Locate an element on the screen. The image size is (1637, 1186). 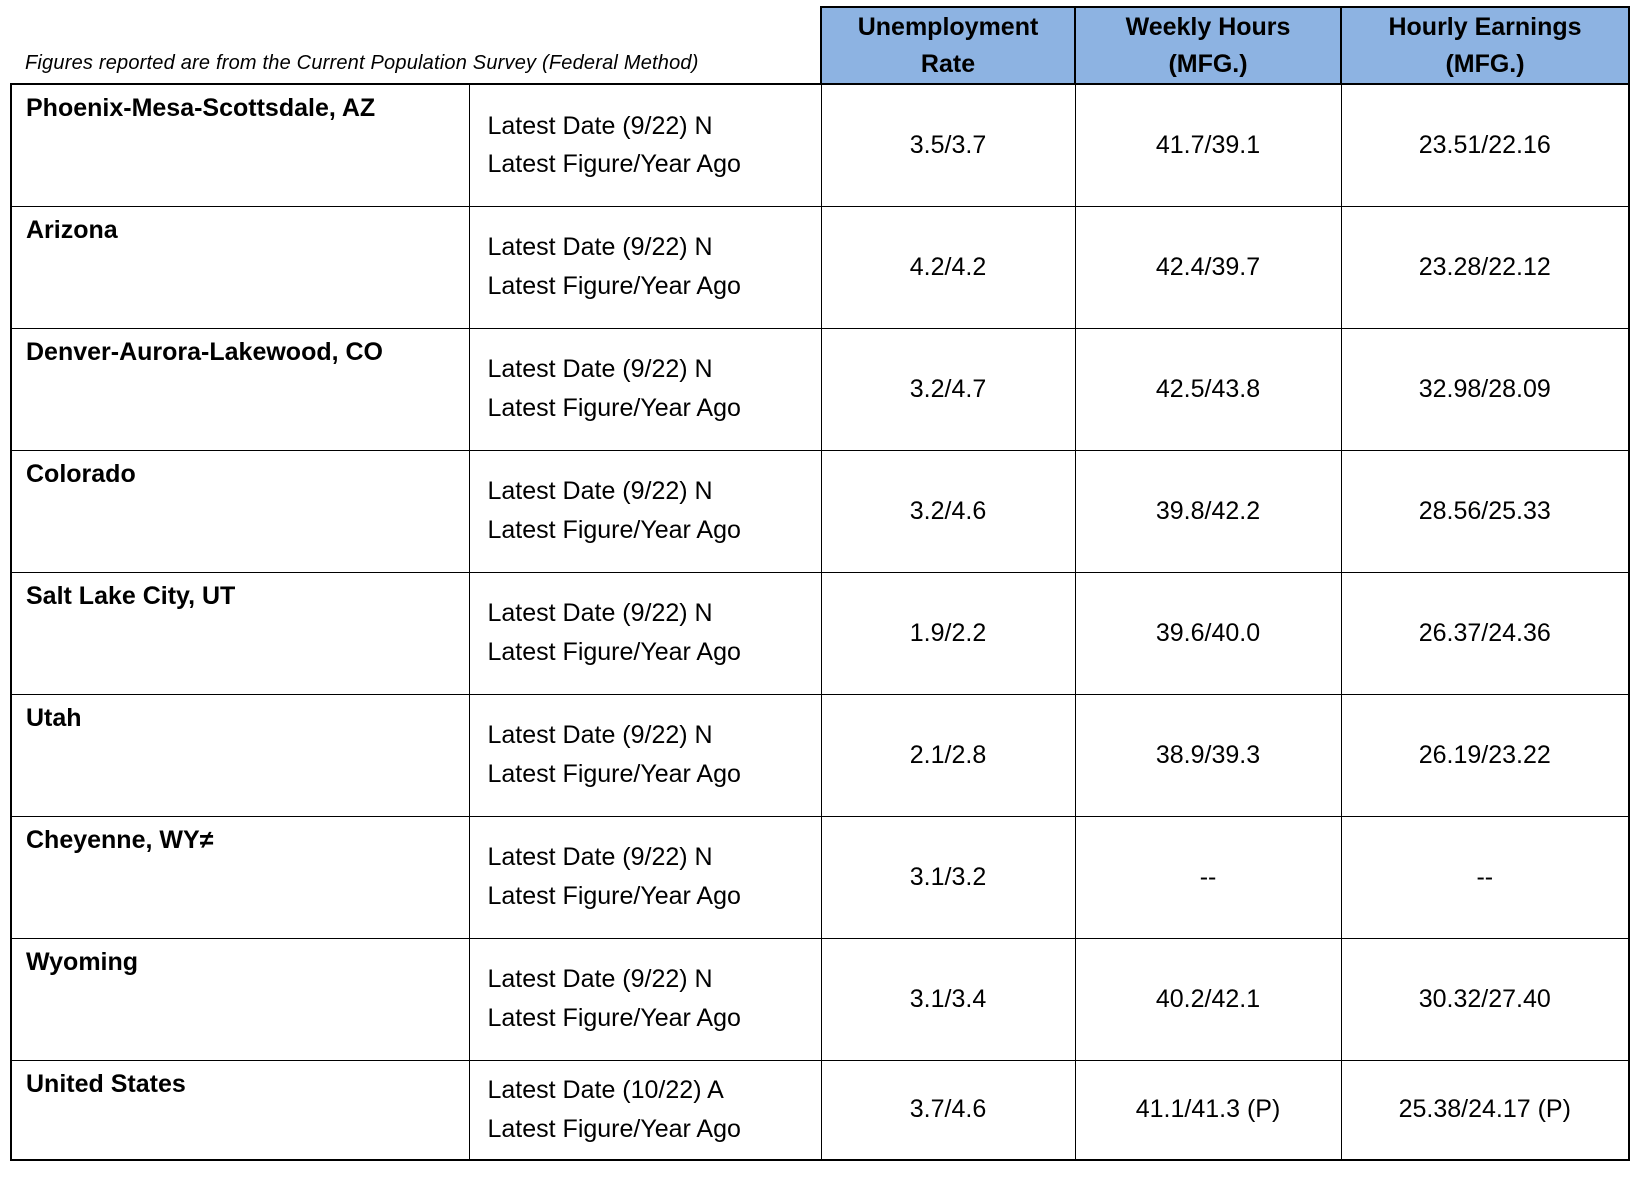
hourly-earnings-value: 30.32/27.40 is located at coordinates (1485, 999).